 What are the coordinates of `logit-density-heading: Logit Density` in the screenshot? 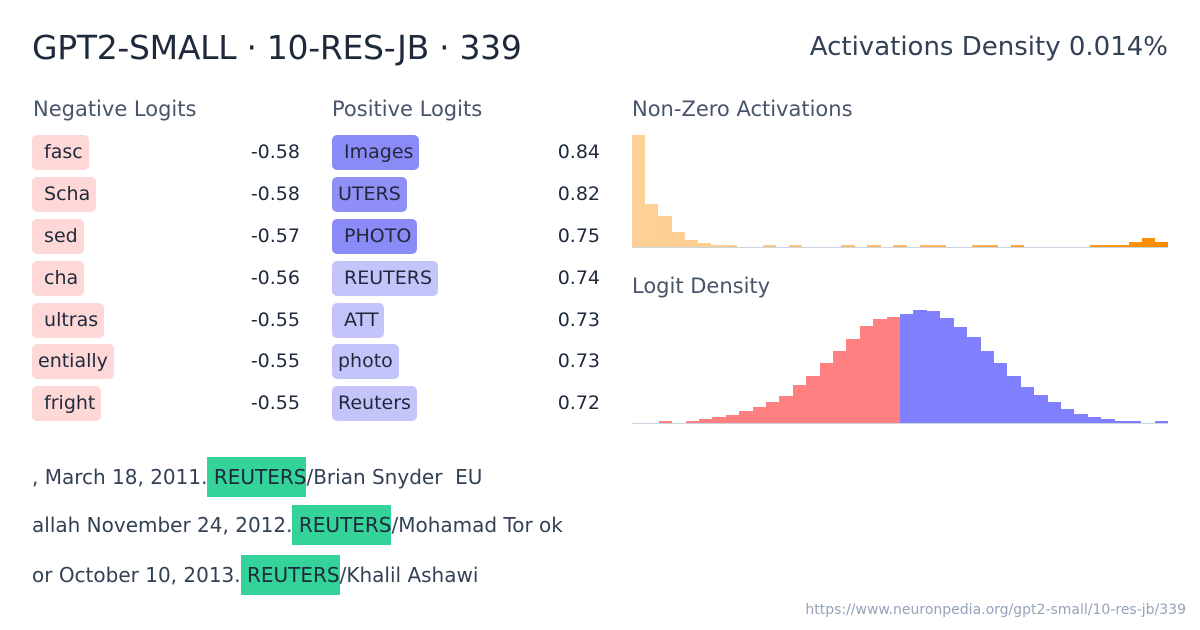 It's located at (701, 286).